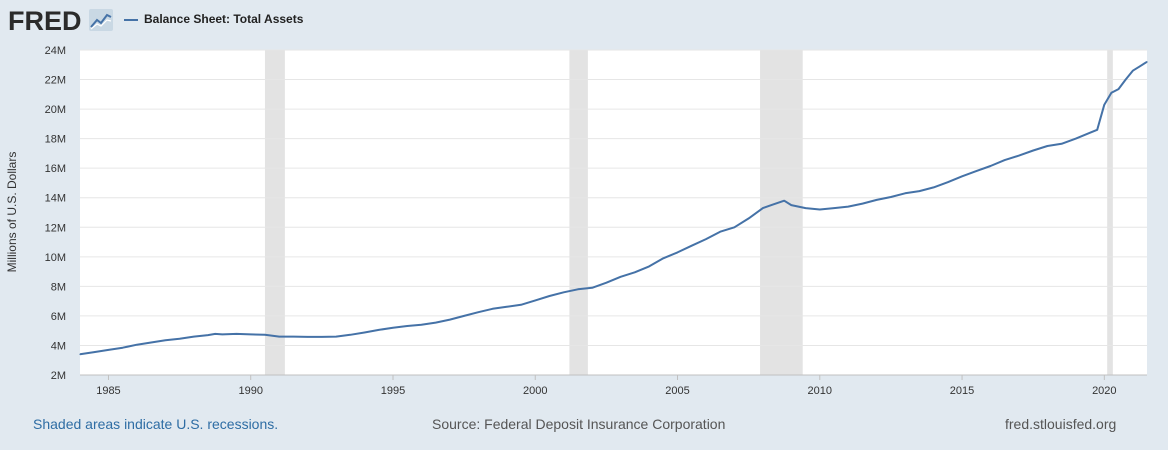 Image resolution: width=1168 pixels, height=450 pixels. What do you see at coordinates (677, 391) in the screenshot?
I see `x-tick-label: 2005` at bounding box center [677, 391].